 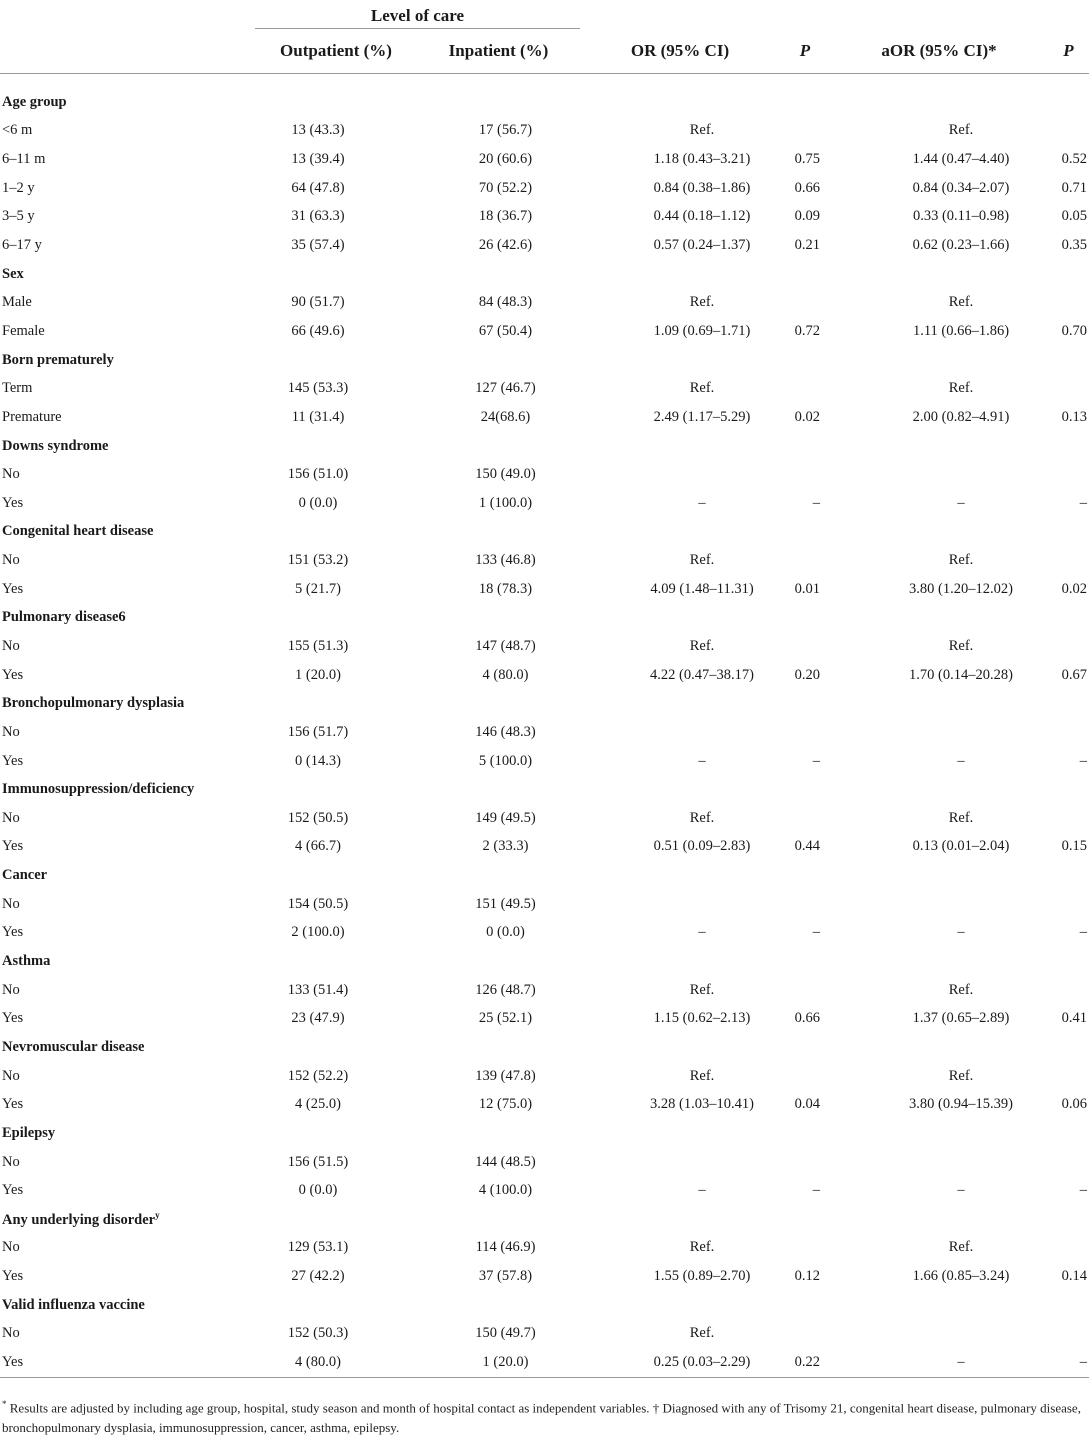 What do you see at coordinates (961, 1190) in the screenshot?
I see `cell-aor: –` at bounding box center [961, 1190].